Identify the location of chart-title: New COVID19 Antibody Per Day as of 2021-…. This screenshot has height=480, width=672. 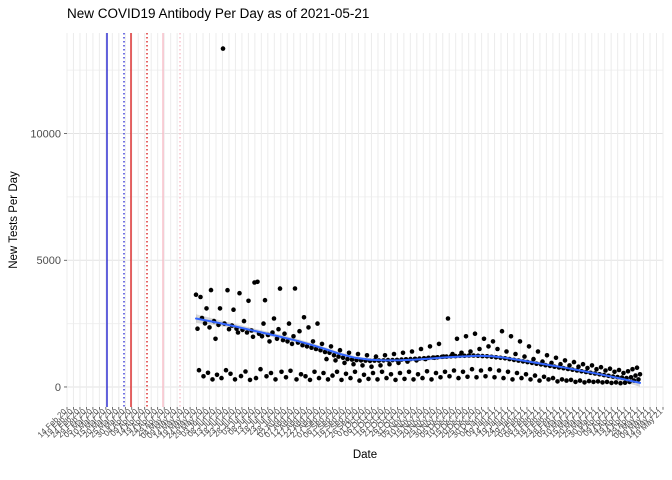
(218, 13).